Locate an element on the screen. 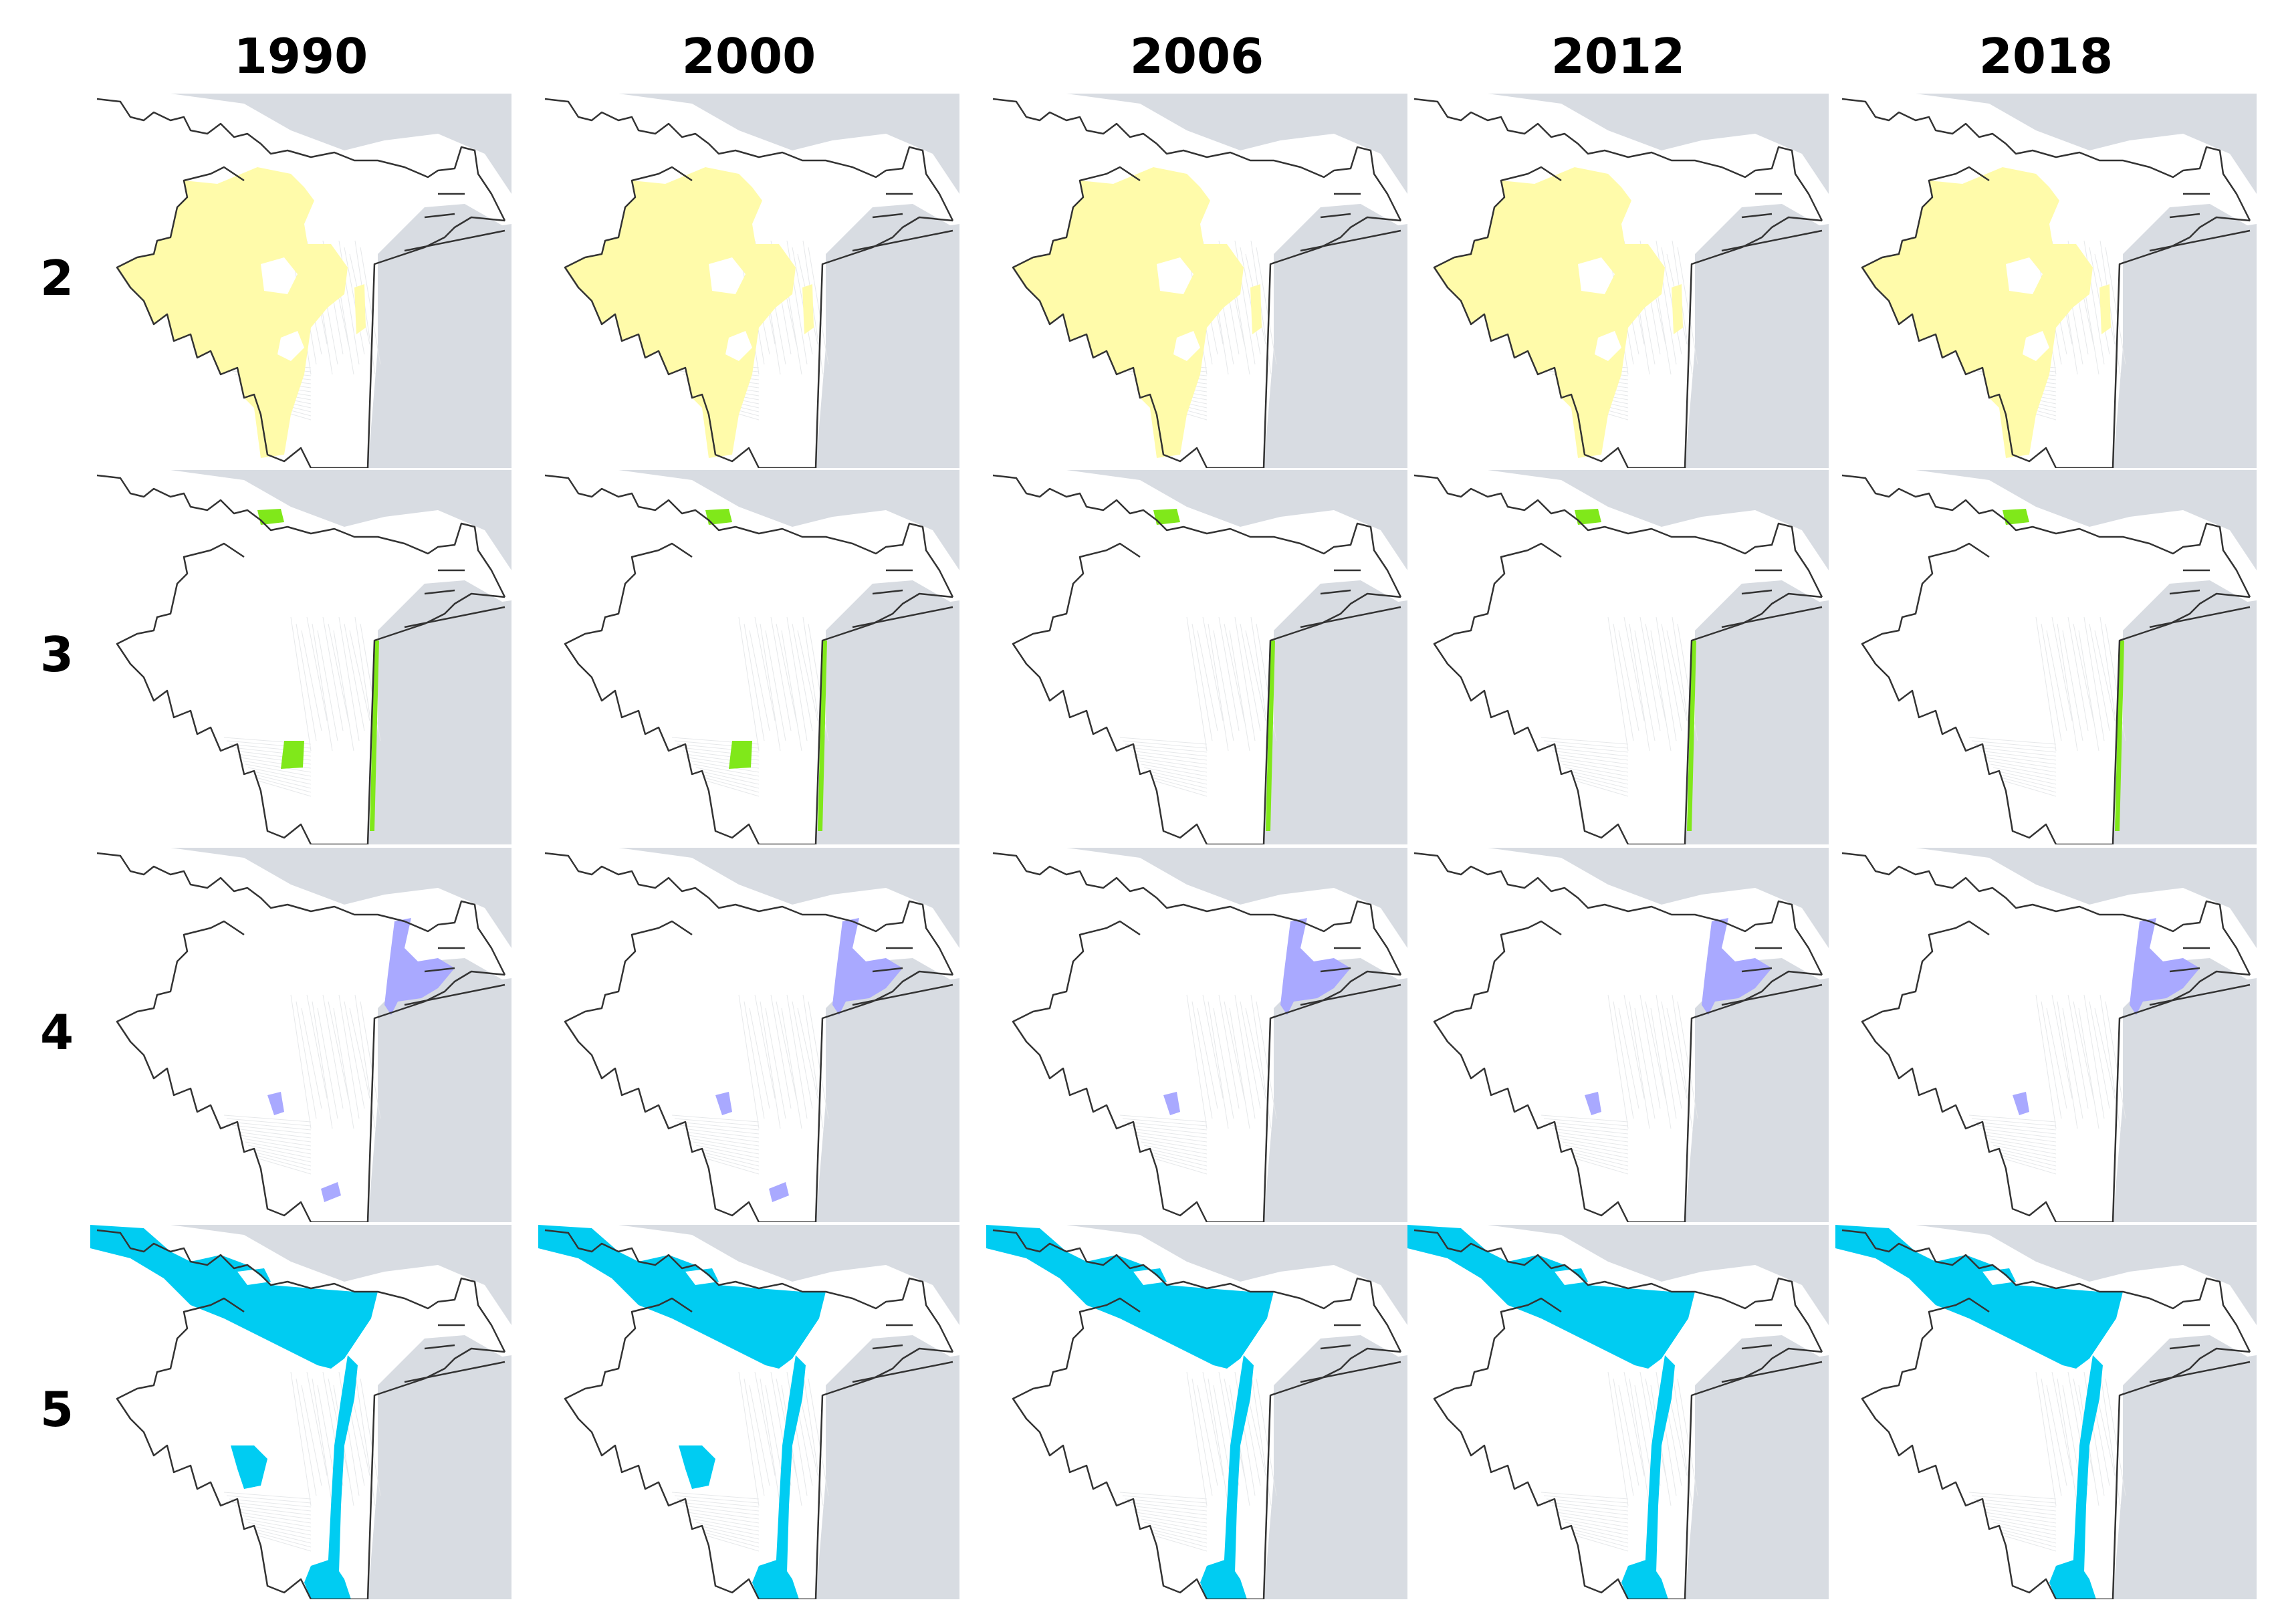  year-header-2012: 2012 is located at coordinates (1618, 56).